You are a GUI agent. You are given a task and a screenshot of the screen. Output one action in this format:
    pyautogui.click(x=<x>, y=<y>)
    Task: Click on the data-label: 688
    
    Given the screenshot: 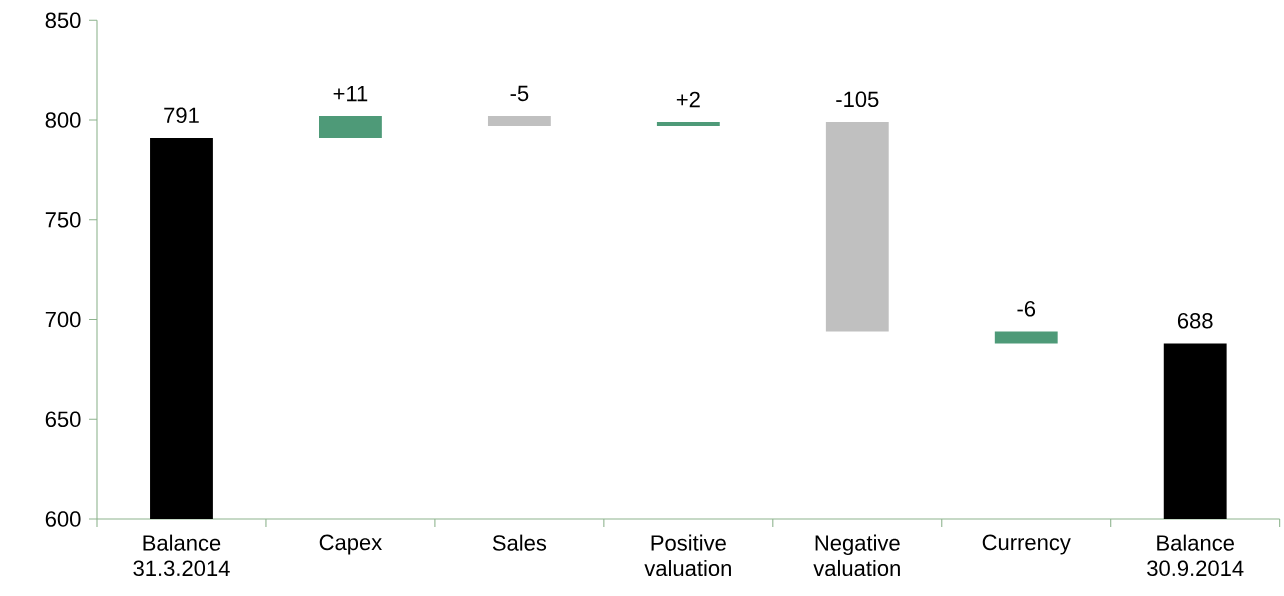 What is the action you would take?
    pyautogui.click(x=1195, y=320)
    